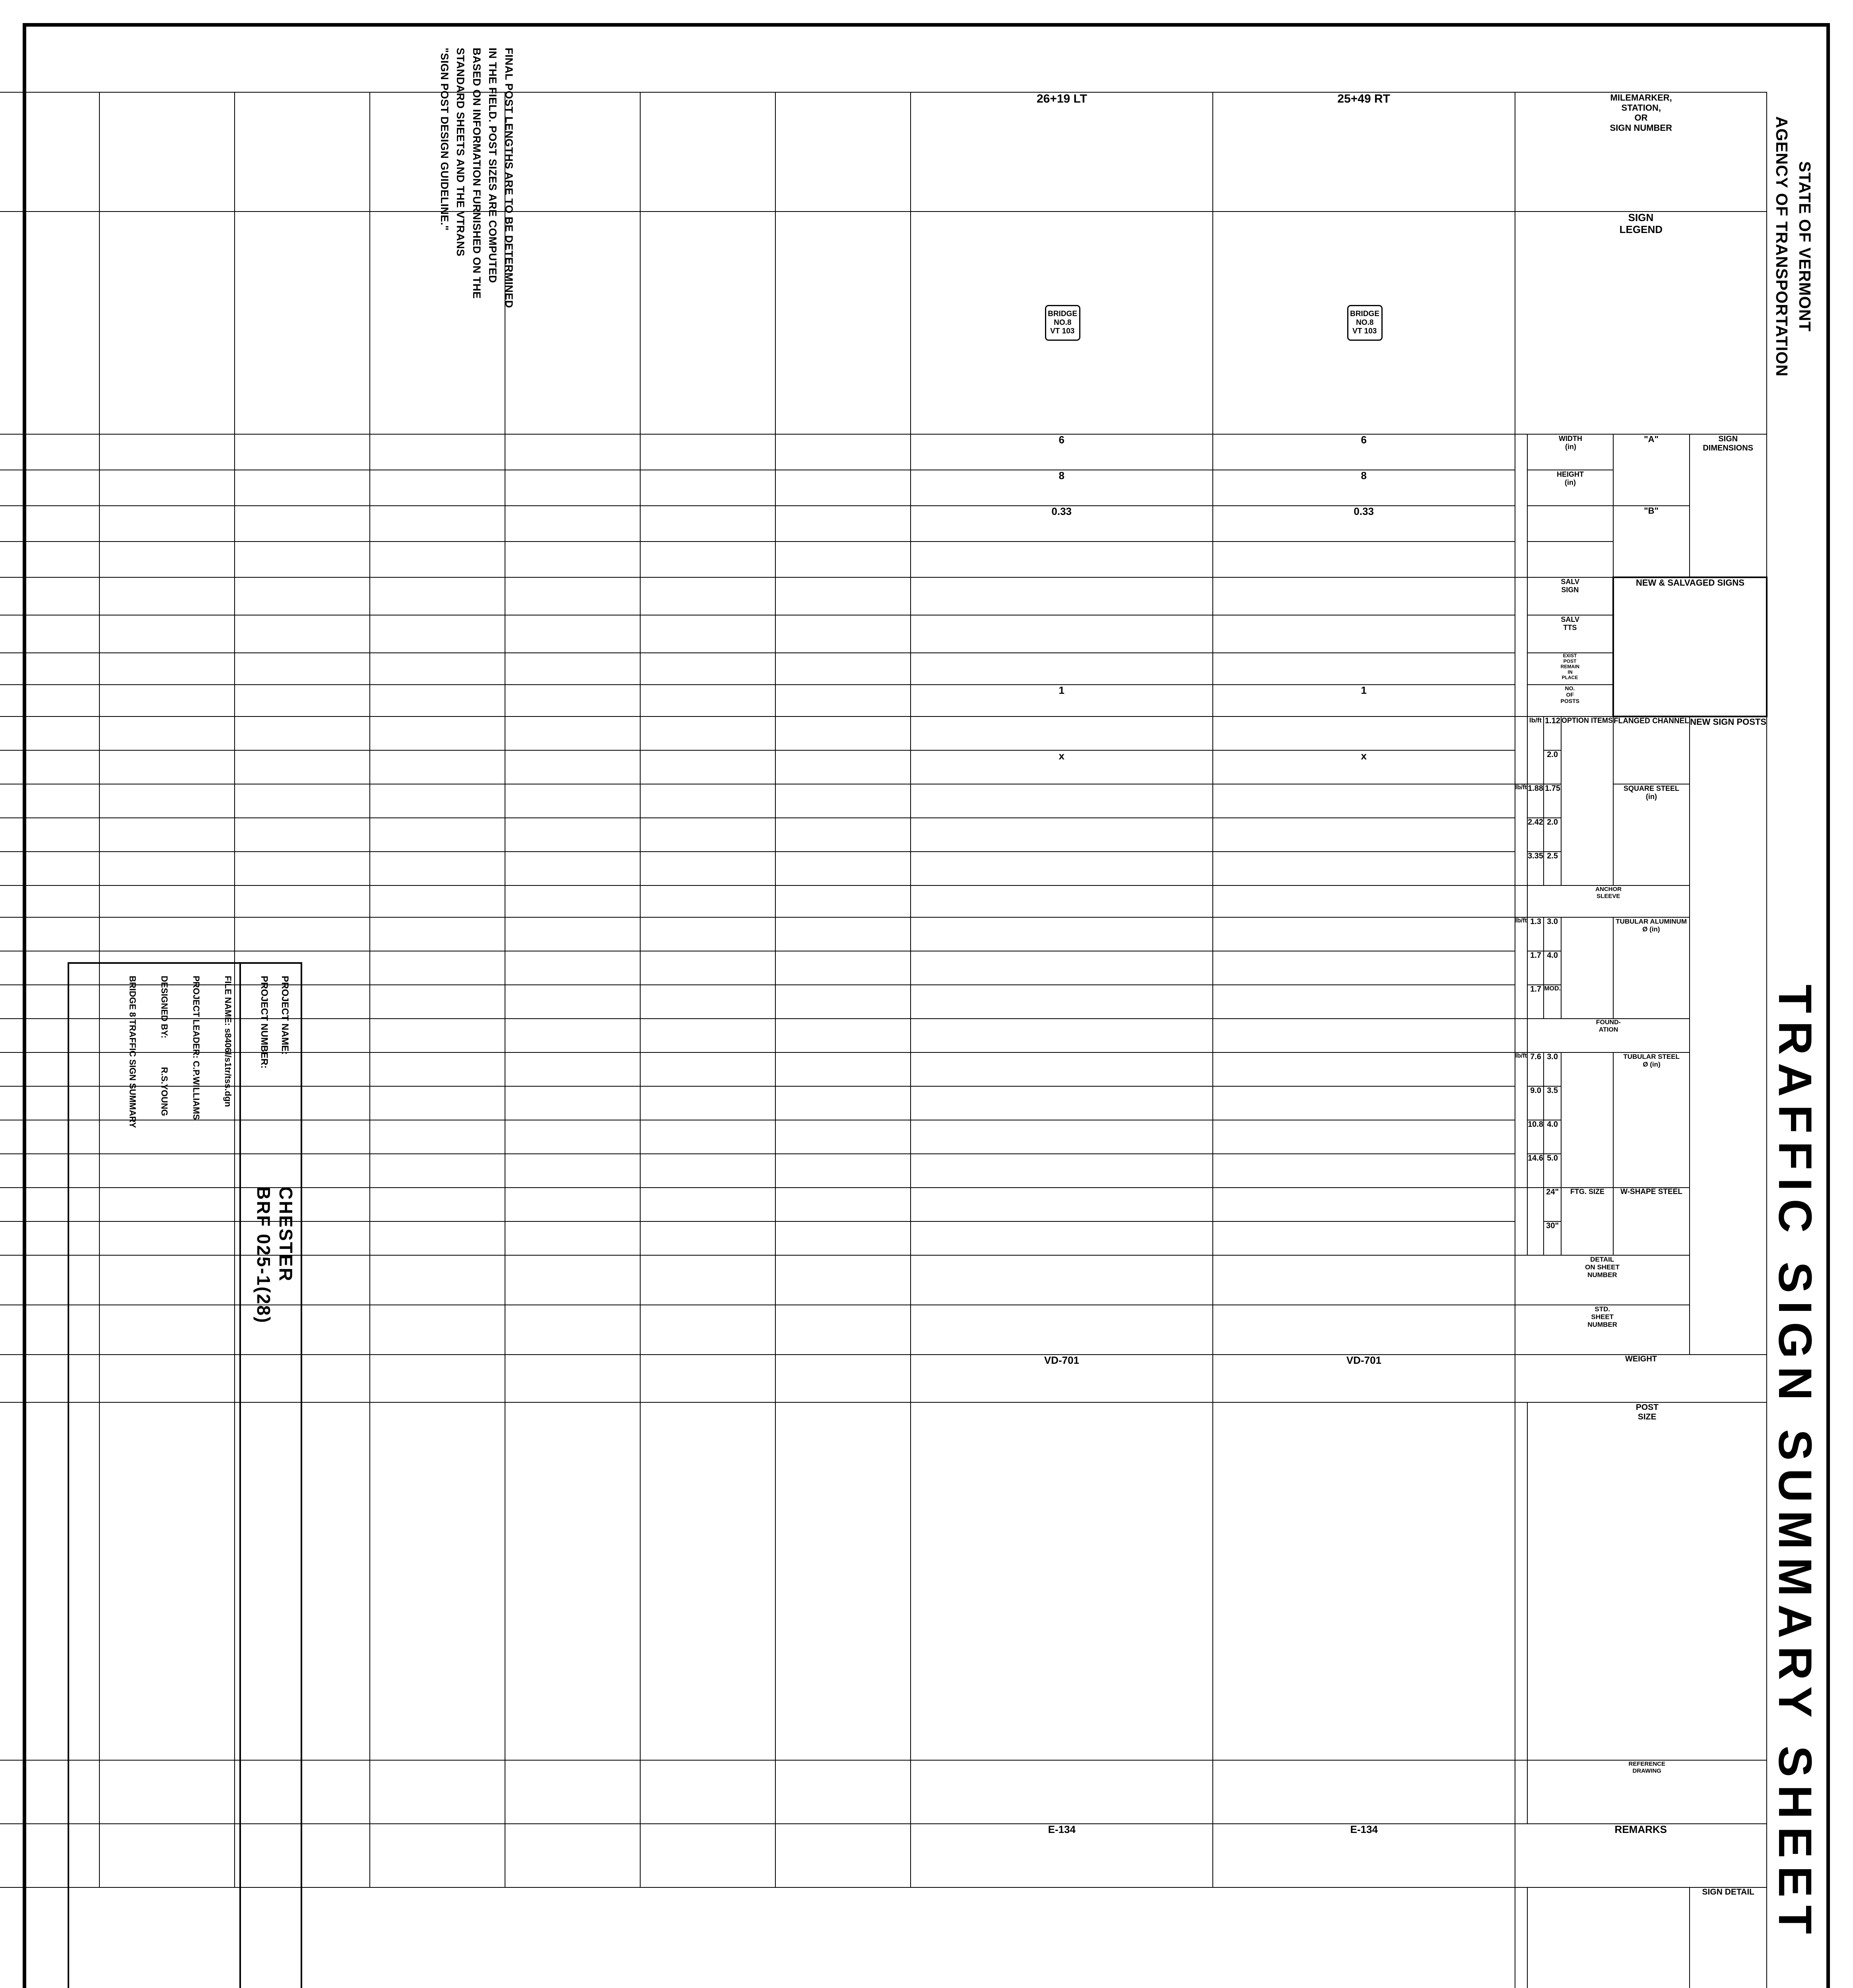 The height and width of the screenshot is (1988, 1853). I want to click on th-detail-blank, so click(1522, 1937).